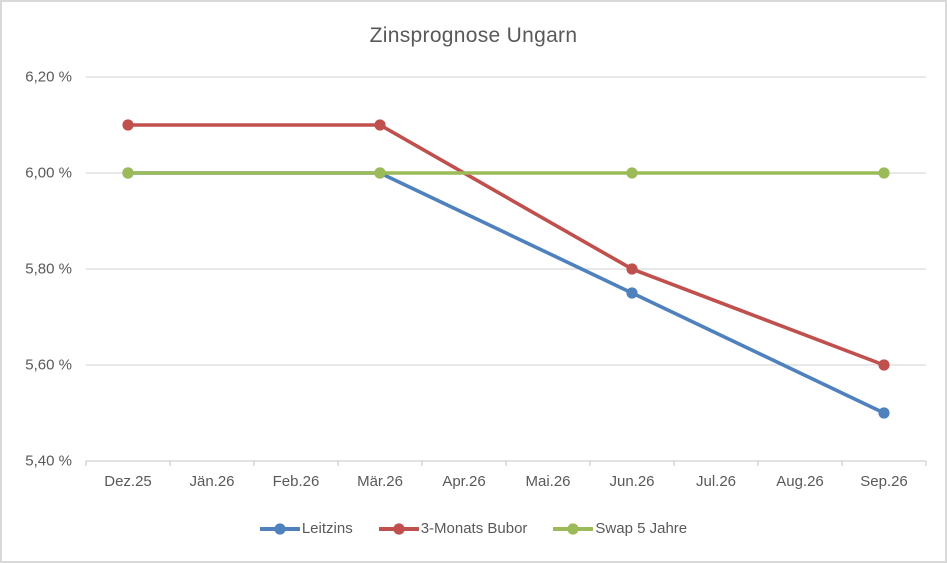  Describe the element at coordinates (48, 77) in the screenshot. I see `y-tick-label: 6,20 %` at that location.